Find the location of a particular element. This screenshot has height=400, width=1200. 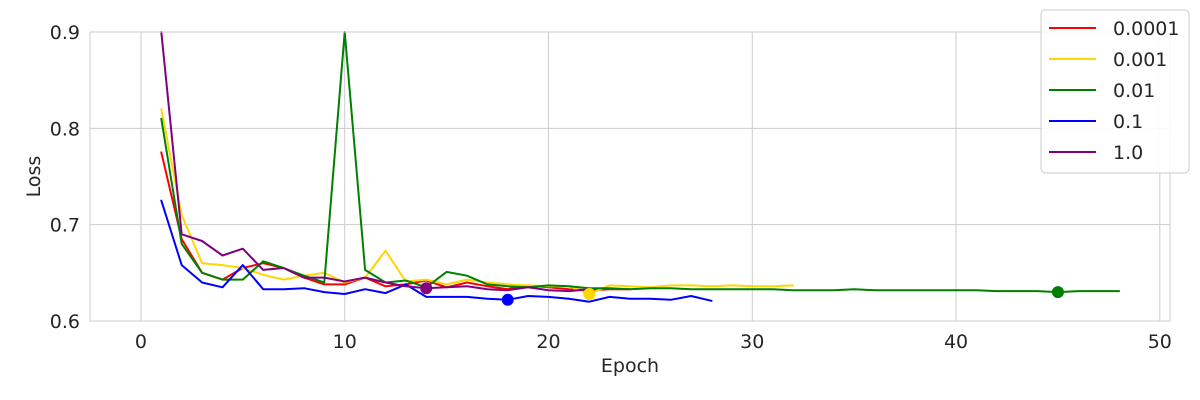

legend-label: 0.1 is located at coordinates (1128, 122).